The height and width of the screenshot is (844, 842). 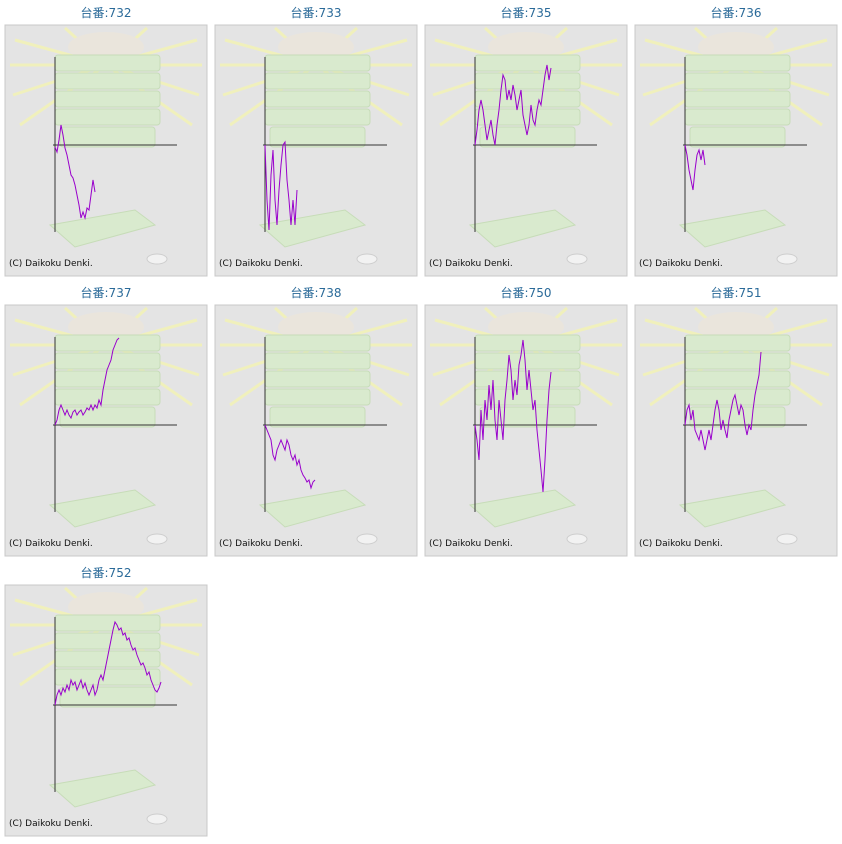 I want to click on chart-panel: 台番:736 (C) Daikoku Denki., so click(x=736, y=141).